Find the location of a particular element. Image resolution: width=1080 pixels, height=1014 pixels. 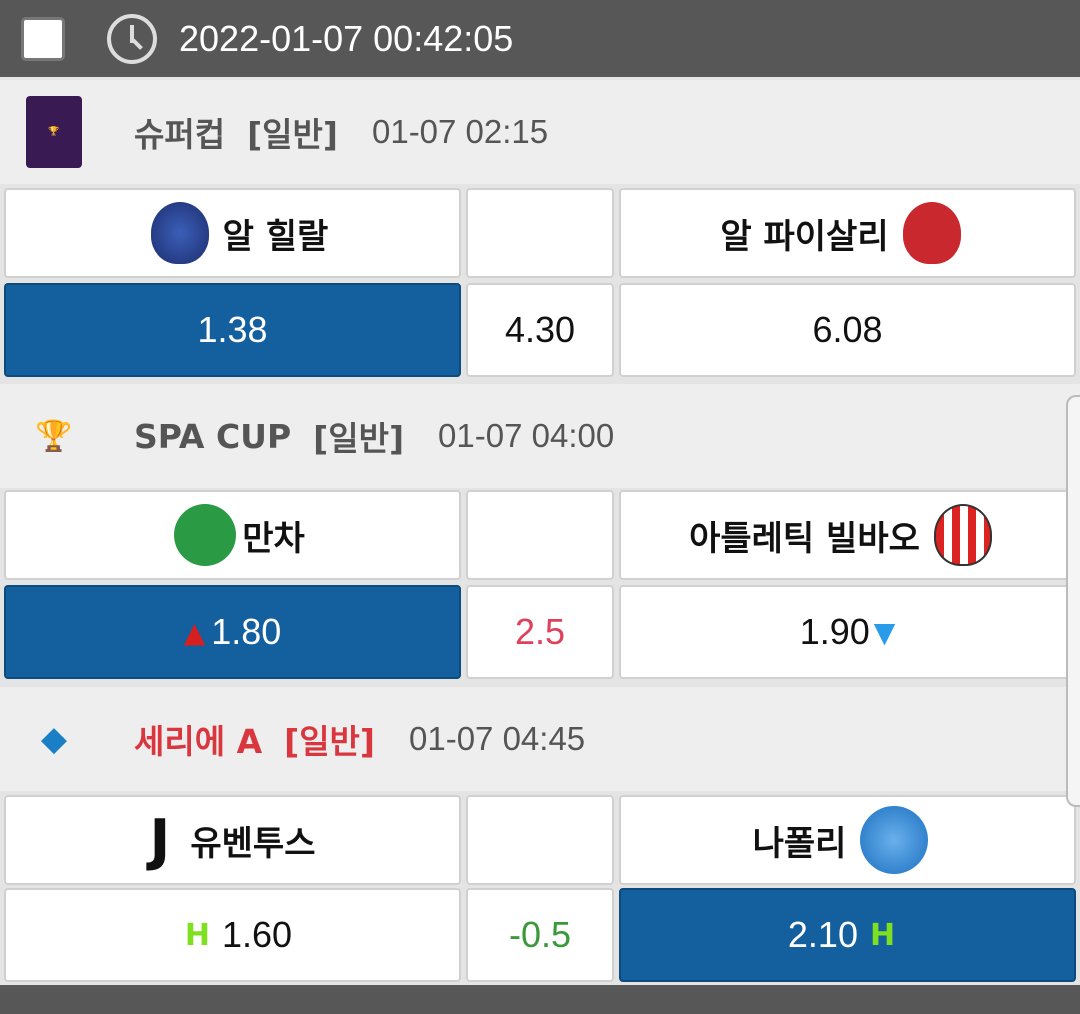

home-team-name: 만차 is located at coordinates (273, 538).